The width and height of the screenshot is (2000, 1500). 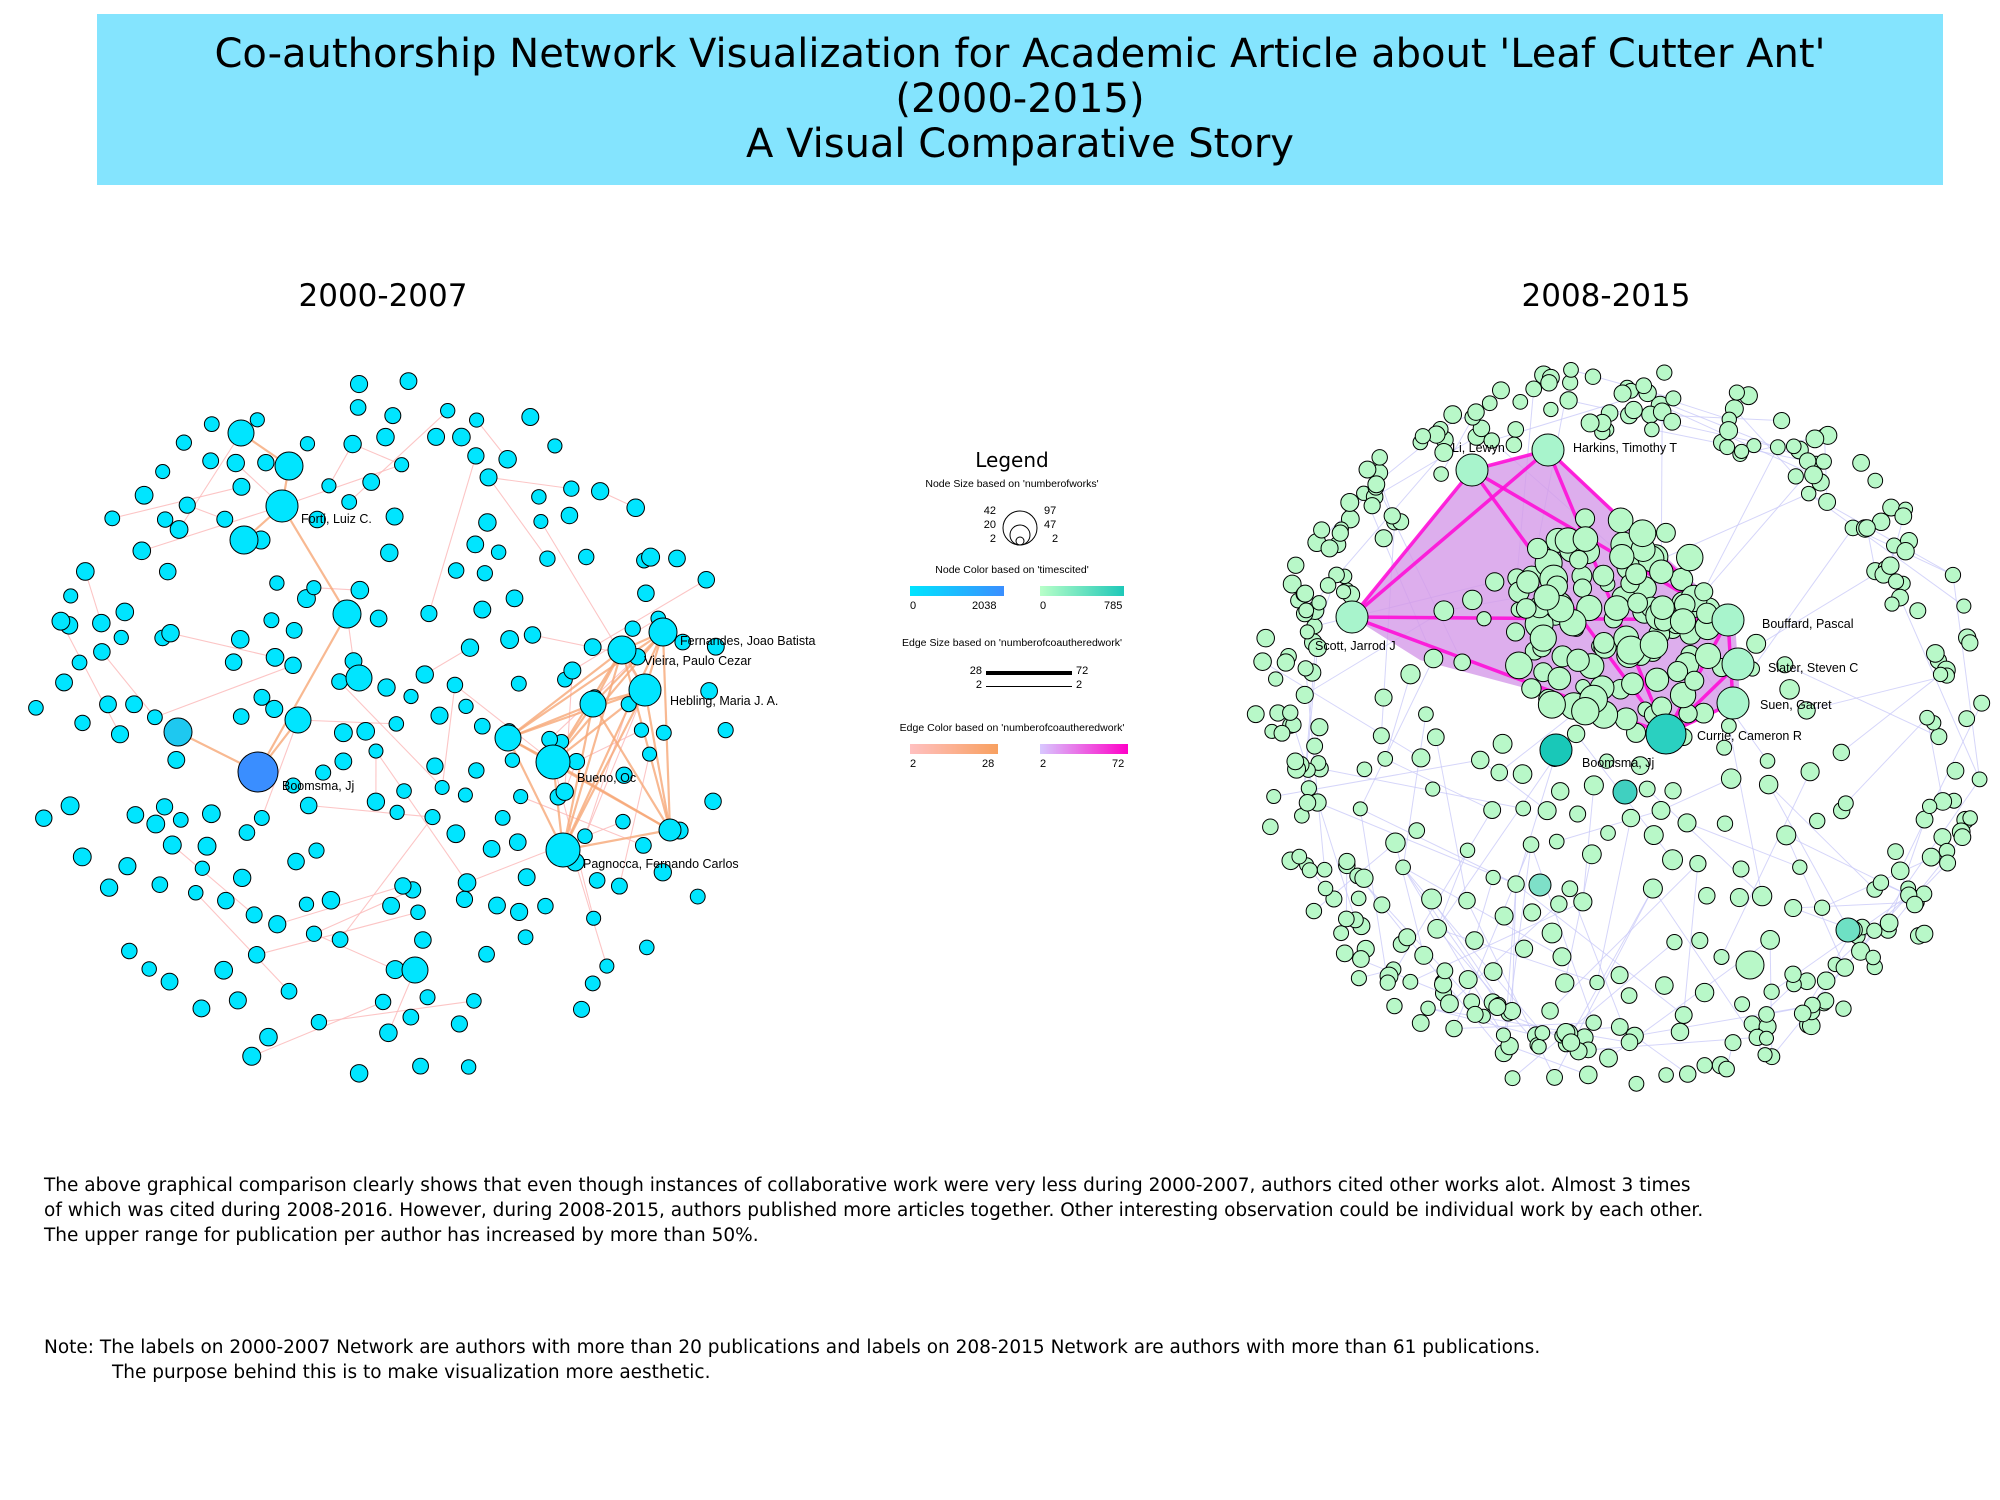 What do you see at coordinates (913, 606) in the screenshot?
I see `legend-node-color-left-min: 0` at bounding box center [913, 606].